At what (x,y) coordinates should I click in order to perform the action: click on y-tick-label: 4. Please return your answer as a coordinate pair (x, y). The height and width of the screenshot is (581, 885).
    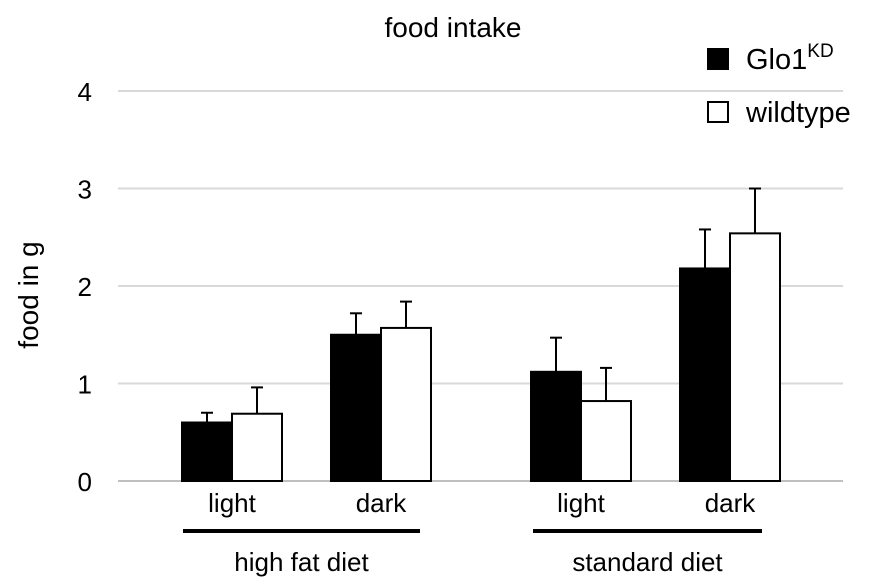
    Looking at the image, I should click on (85, 92).